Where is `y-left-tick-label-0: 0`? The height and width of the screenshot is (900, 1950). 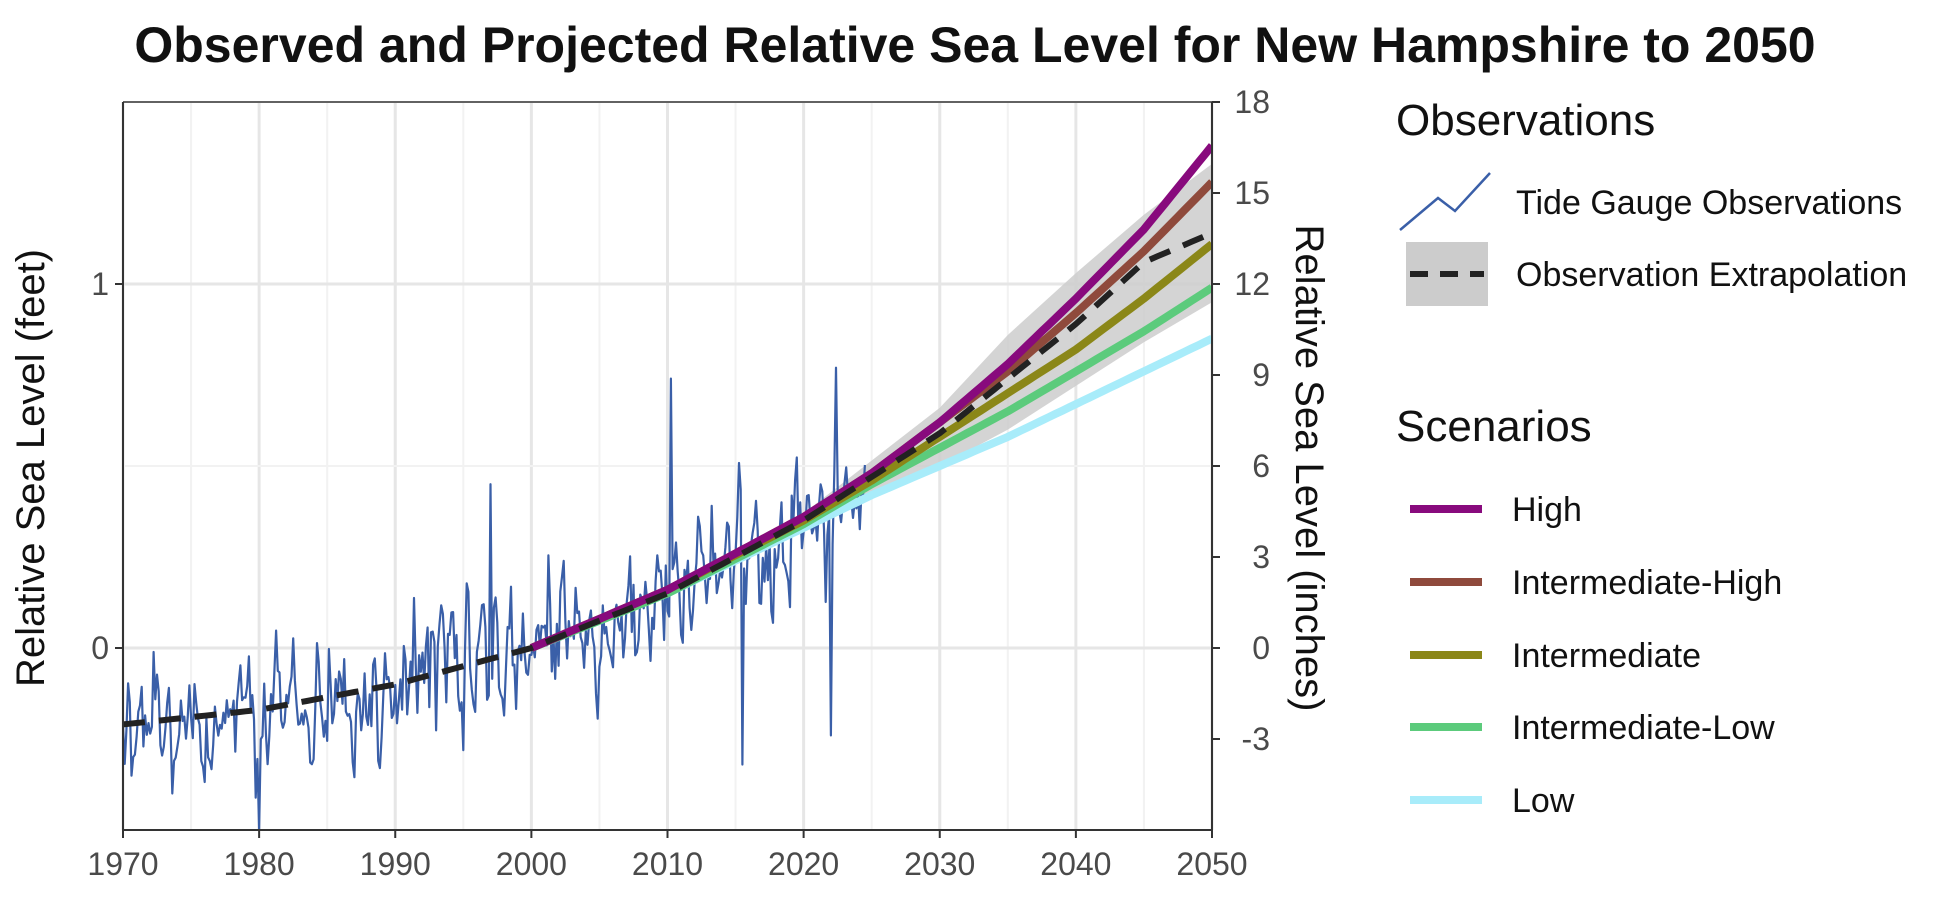 y-left-tick-label-0: 0 is located at coordinates (100, 648).